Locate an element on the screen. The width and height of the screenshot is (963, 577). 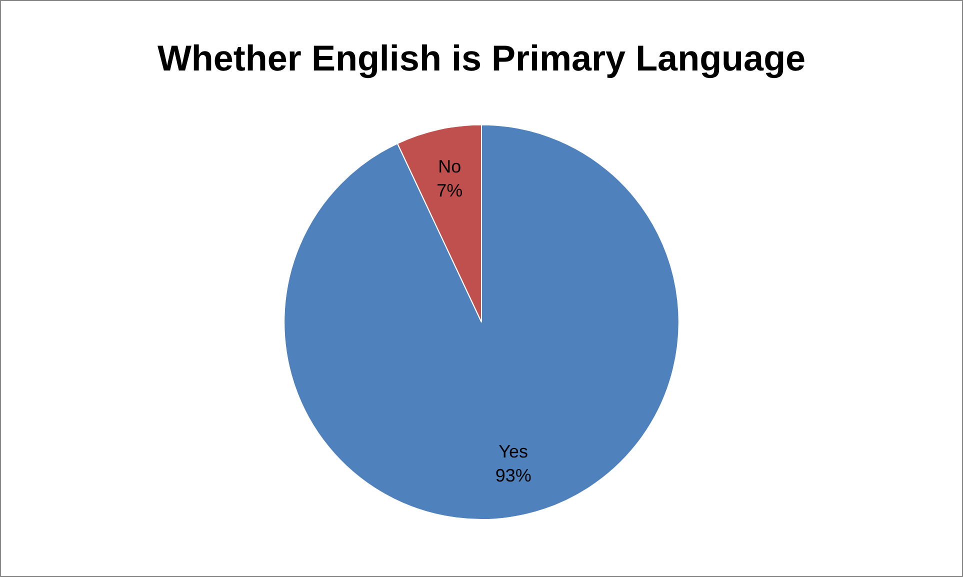
slice-label: Yes is located at coordinates (513, 452).